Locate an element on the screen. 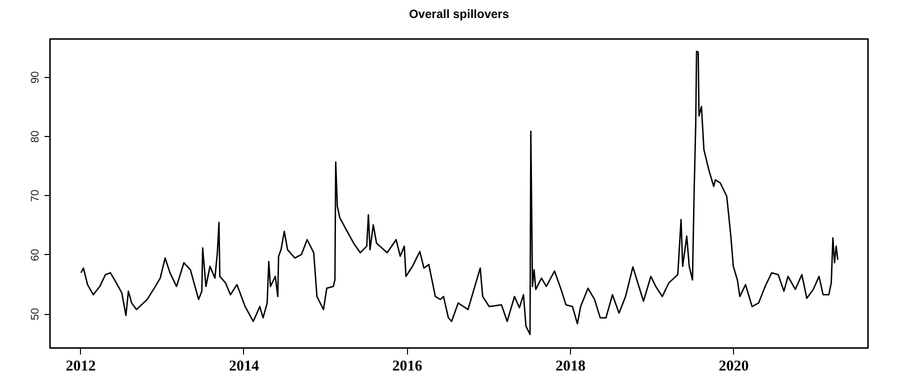 The image size is (900, 384). y-tick-label: 70 is located at coordinates (36, 196).